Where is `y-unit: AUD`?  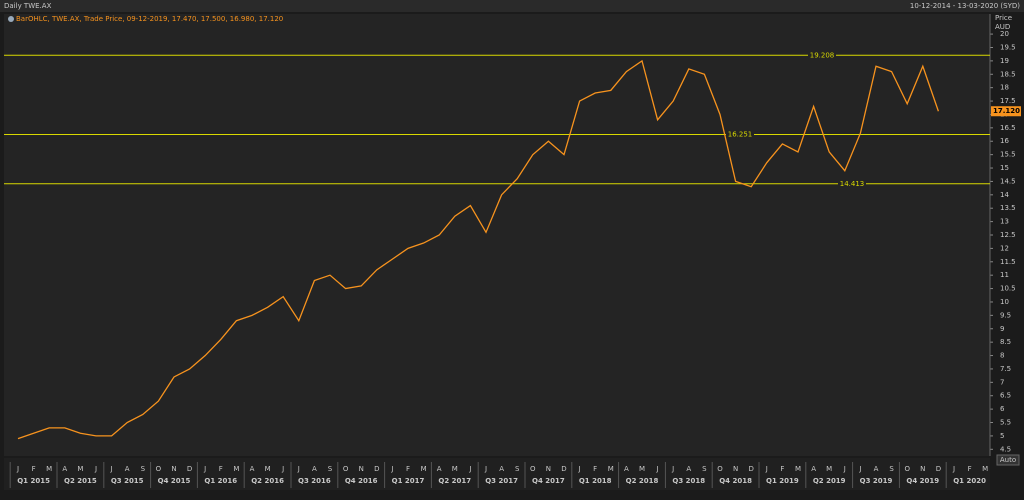 y-unit: AUD is located at coordinates (1002, 27).